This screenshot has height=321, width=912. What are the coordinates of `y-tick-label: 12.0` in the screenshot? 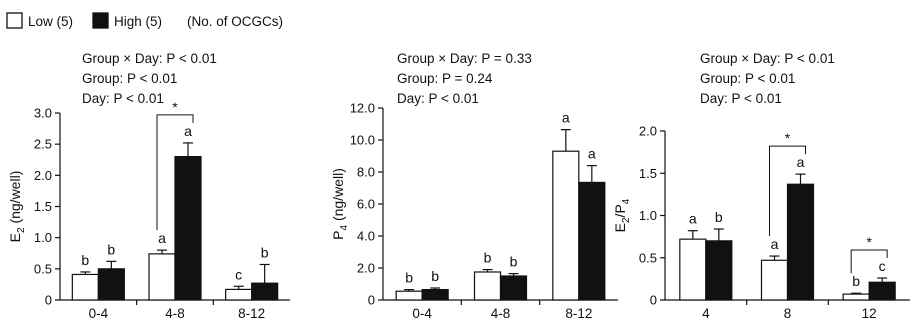 It's located at (362, 108).